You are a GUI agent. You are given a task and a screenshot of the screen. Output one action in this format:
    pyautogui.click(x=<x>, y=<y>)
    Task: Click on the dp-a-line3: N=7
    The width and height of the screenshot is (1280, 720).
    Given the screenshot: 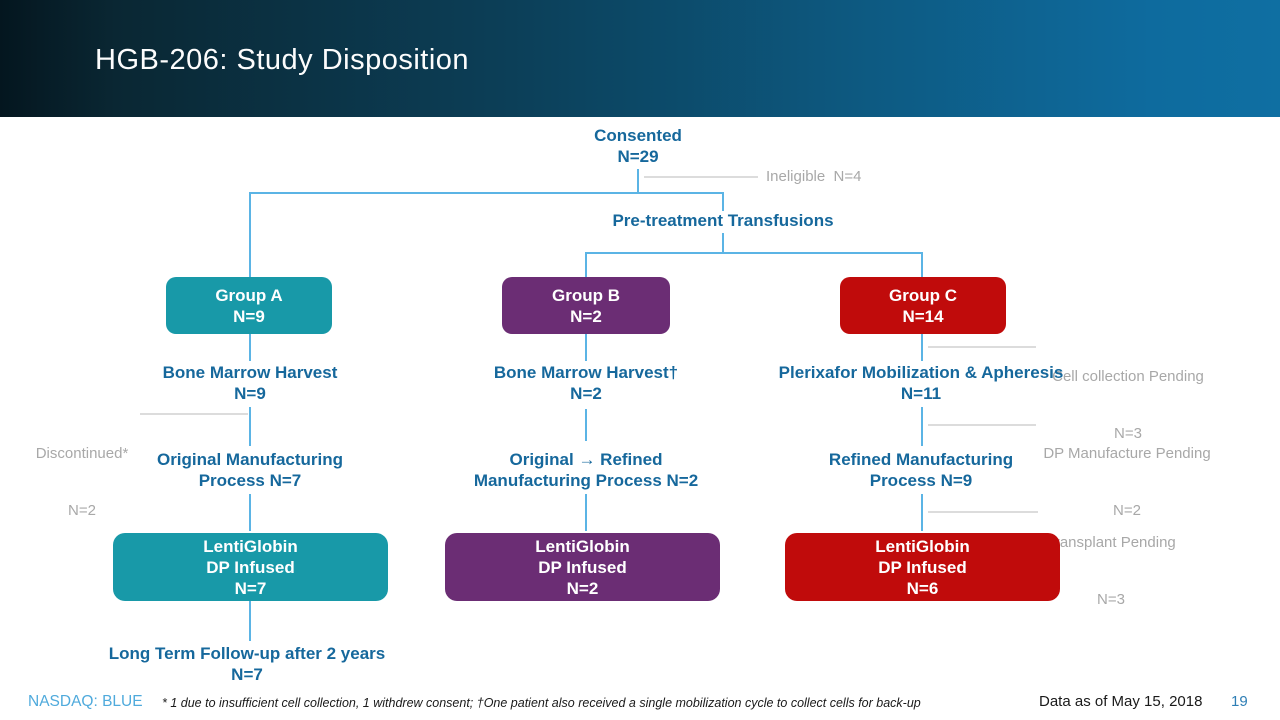 What is the action you would take?
    pyautogui.click(x=250, y=588)
    